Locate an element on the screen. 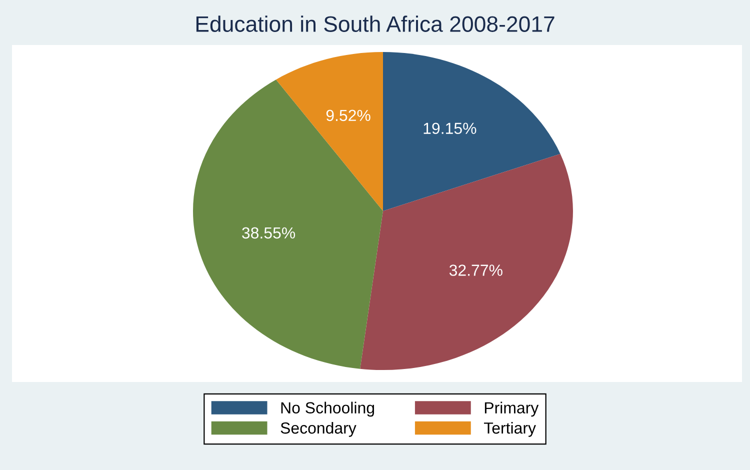 The width and height of the screenshot is (750, 470). chart-title: Education in South Africa 2008-2017 is located at coordinates (375, 24).